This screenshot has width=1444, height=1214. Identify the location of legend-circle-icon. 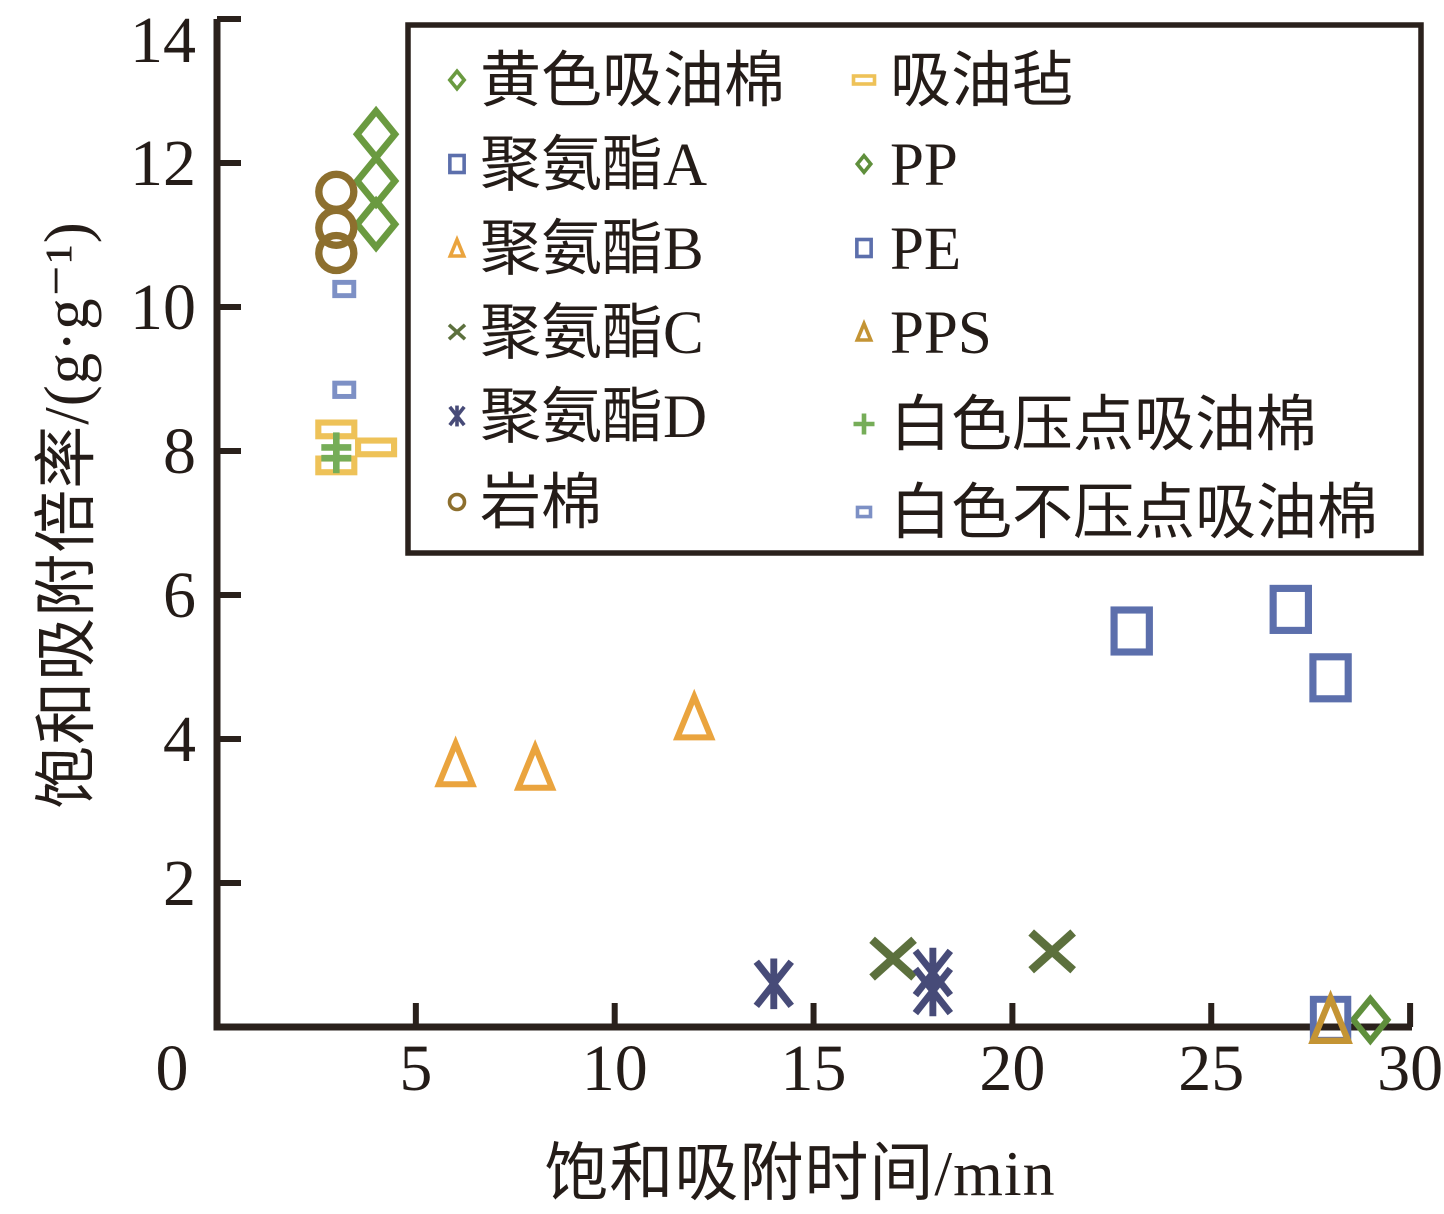
(457, 502).